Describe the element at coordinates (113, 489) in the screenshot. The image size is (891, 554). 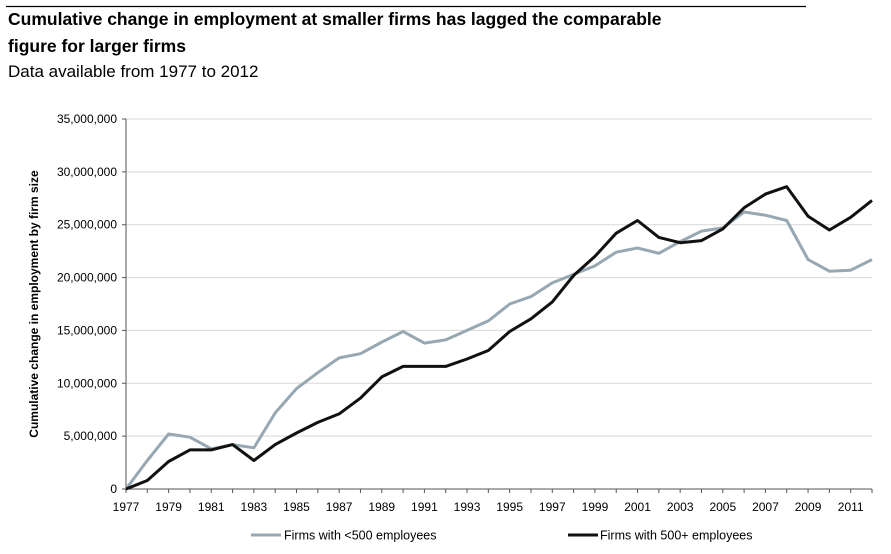
I see `y-tick-label: 0` at that location.